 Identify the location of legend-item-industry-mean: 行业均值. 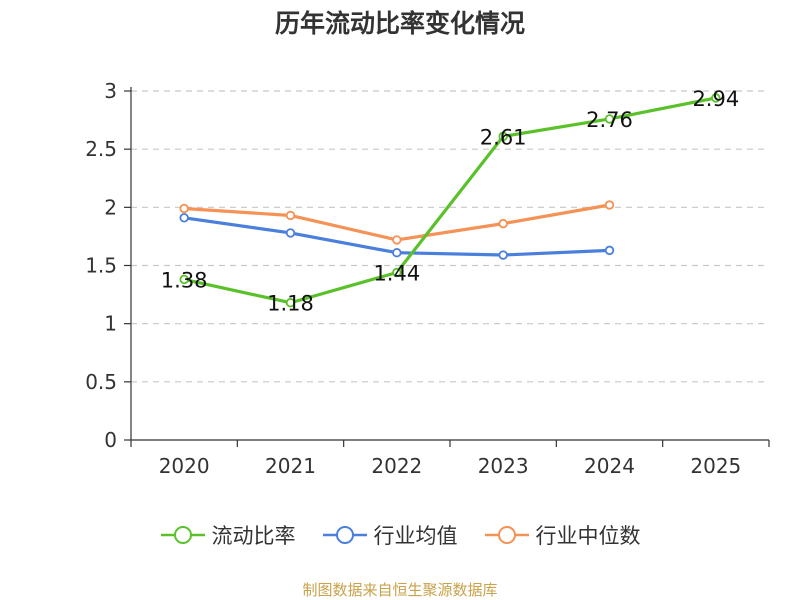
(390, 535).